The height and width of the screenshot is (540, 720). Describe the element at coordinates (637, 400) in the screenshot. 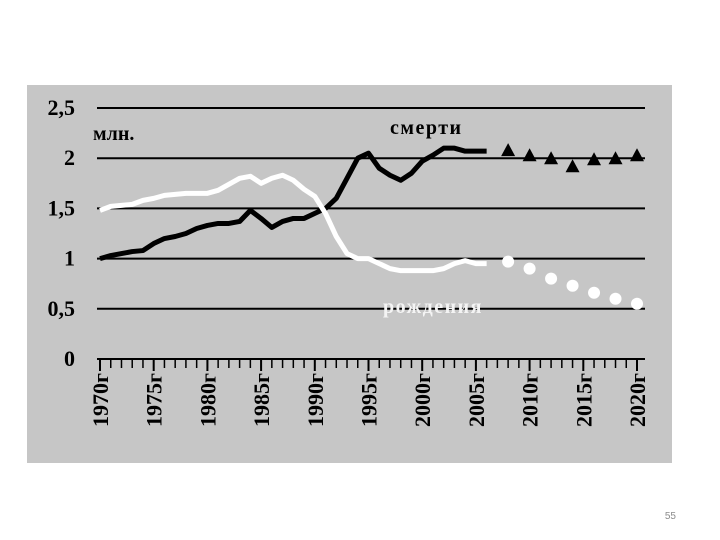

I see `x-tick-label: 2020г` at that location.